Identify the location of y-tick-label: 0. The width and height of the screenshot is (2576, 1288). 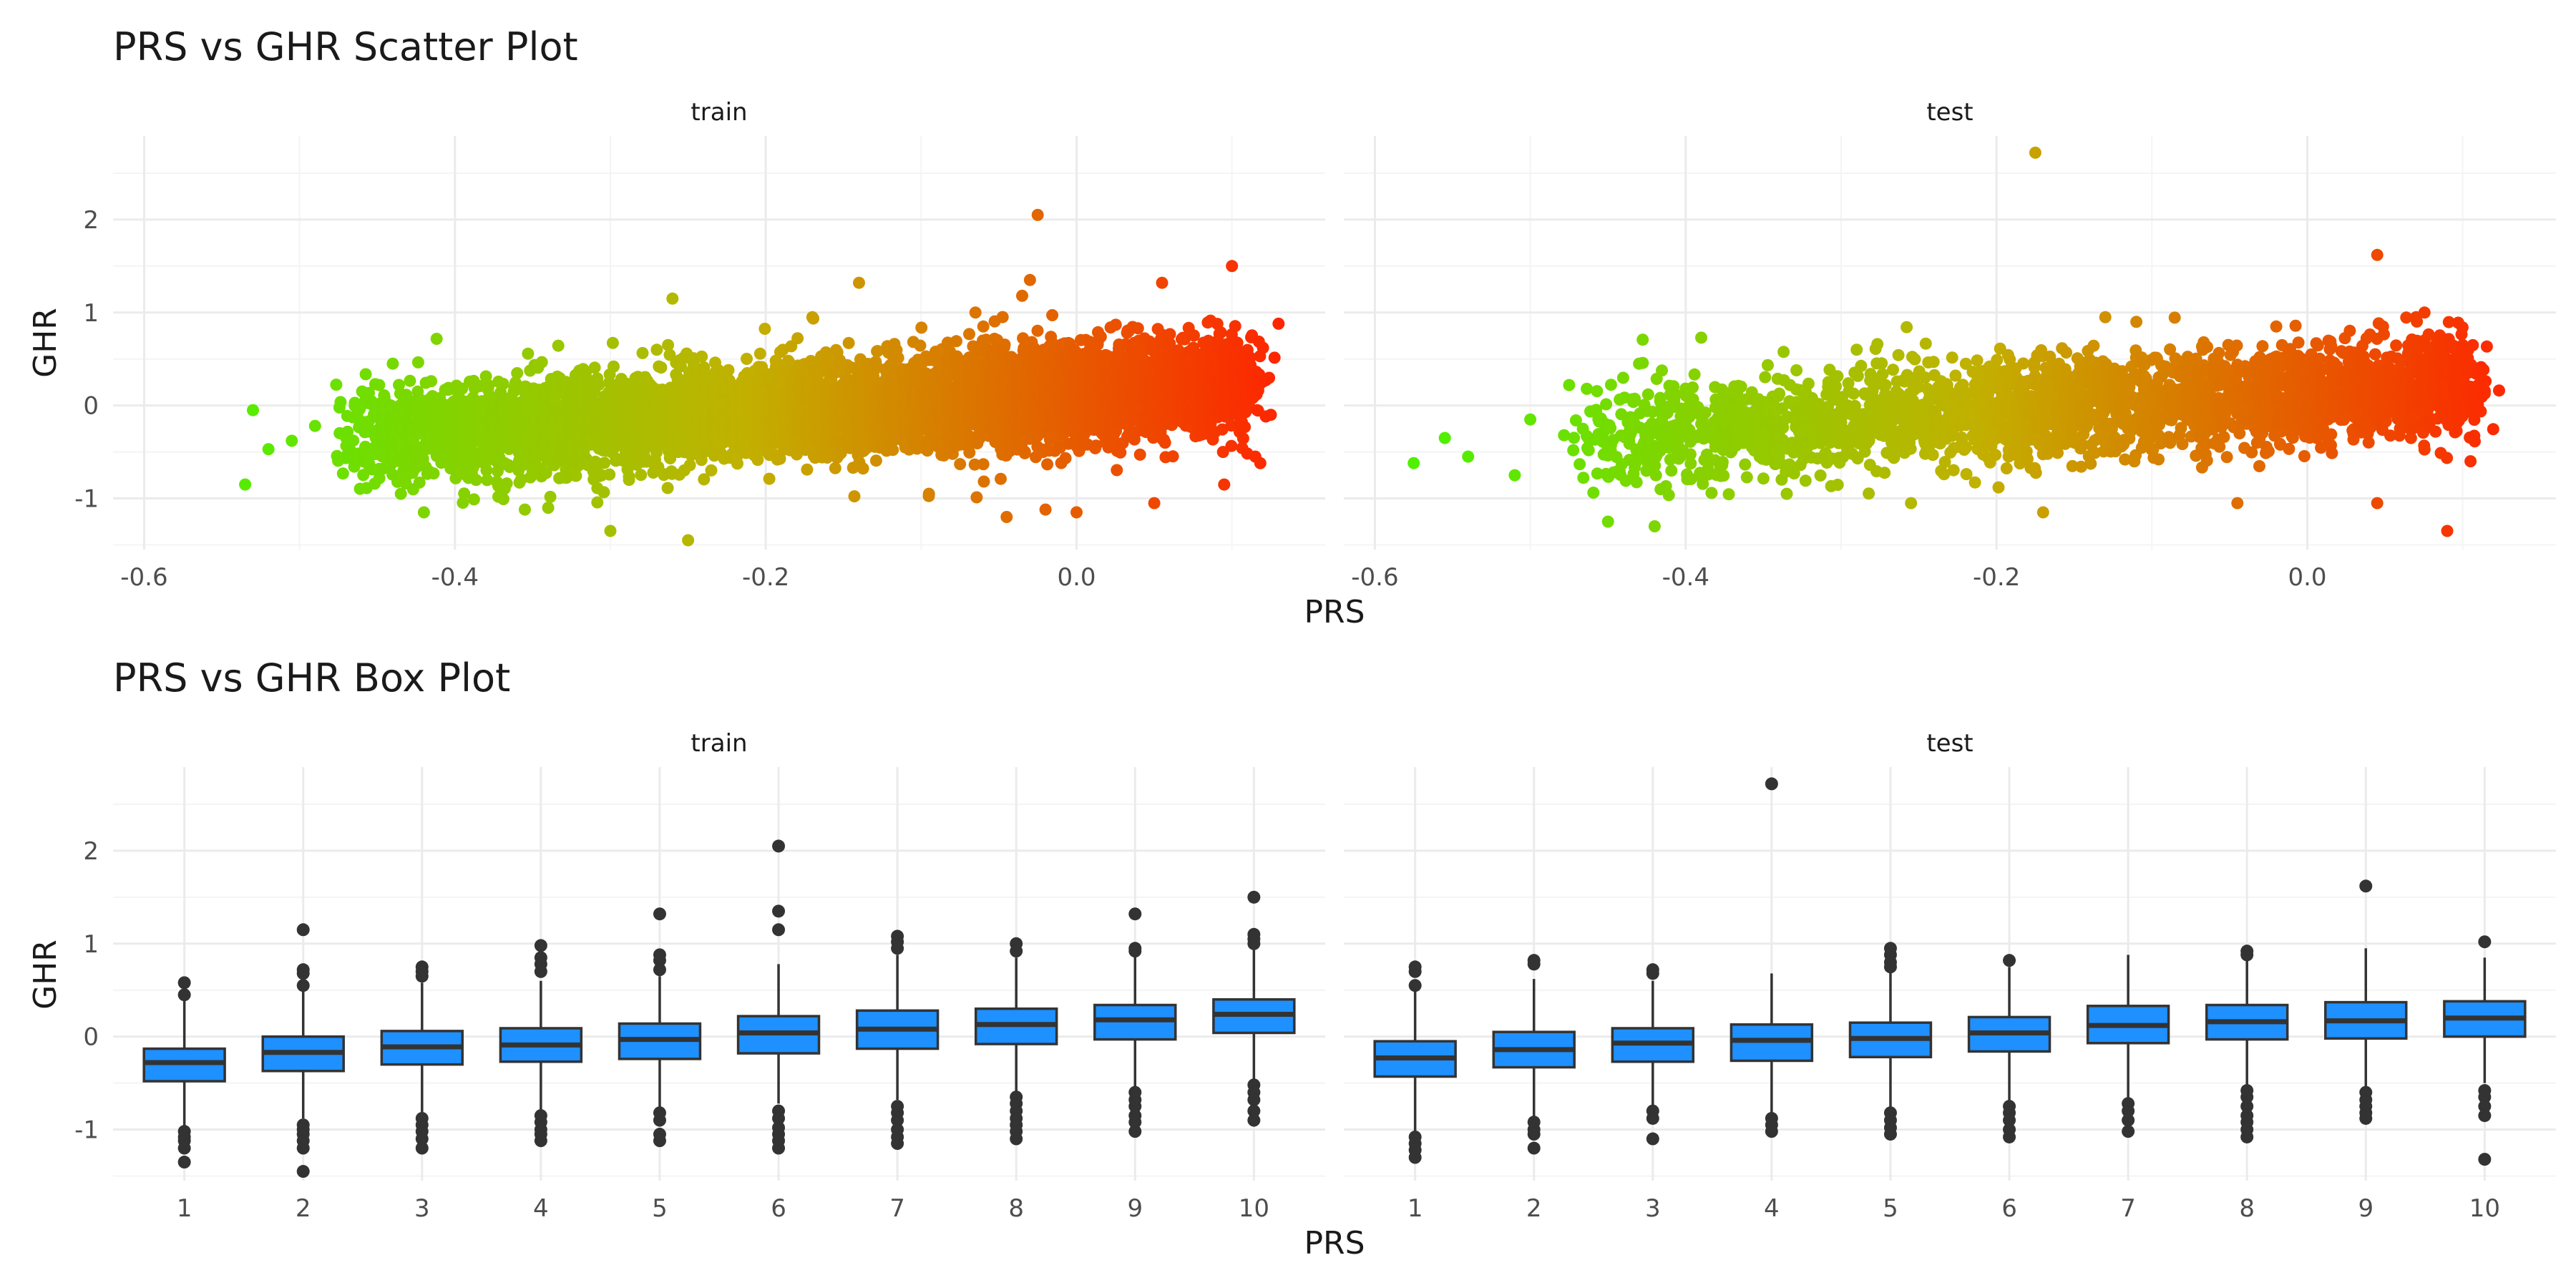
(91, 407).